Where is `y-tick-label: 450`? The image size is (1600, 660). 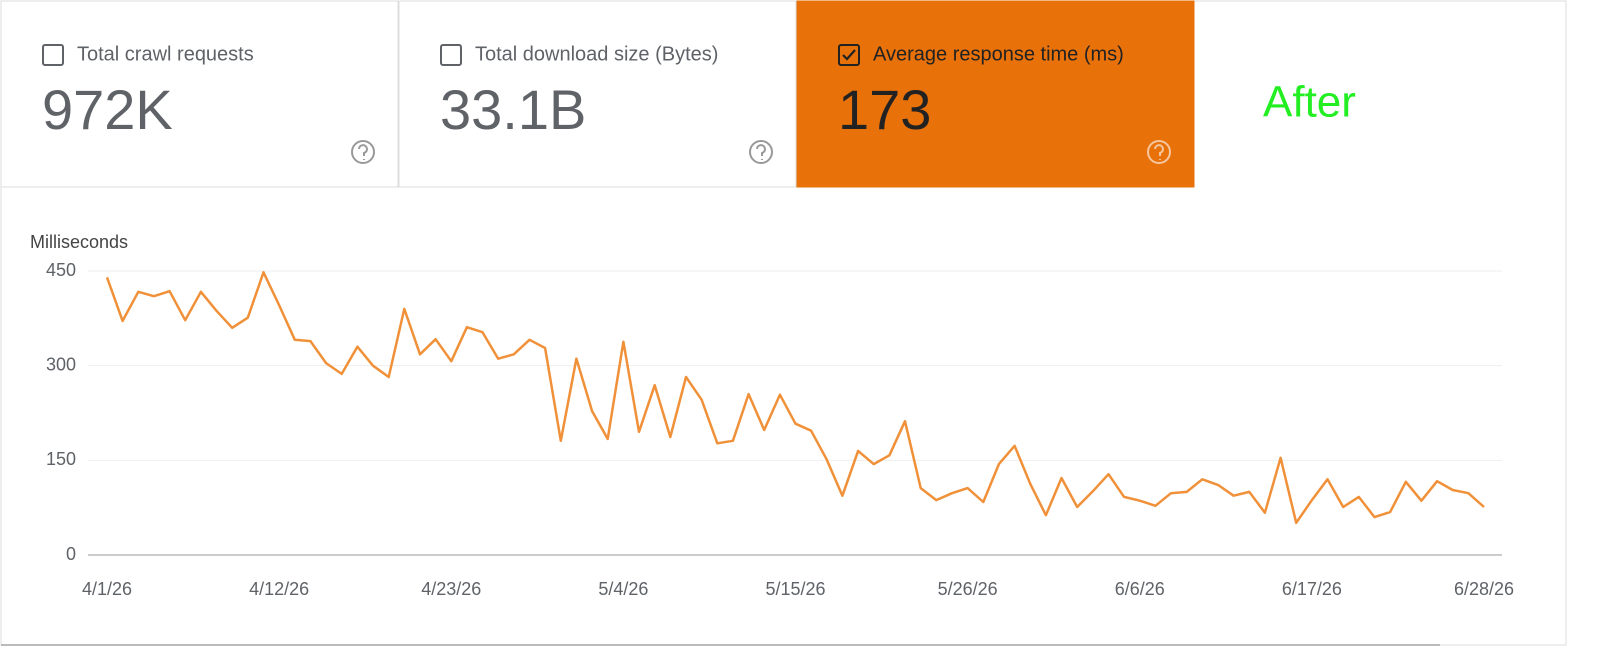
y-tick-label: 450 is located at coordinates (61, 270).